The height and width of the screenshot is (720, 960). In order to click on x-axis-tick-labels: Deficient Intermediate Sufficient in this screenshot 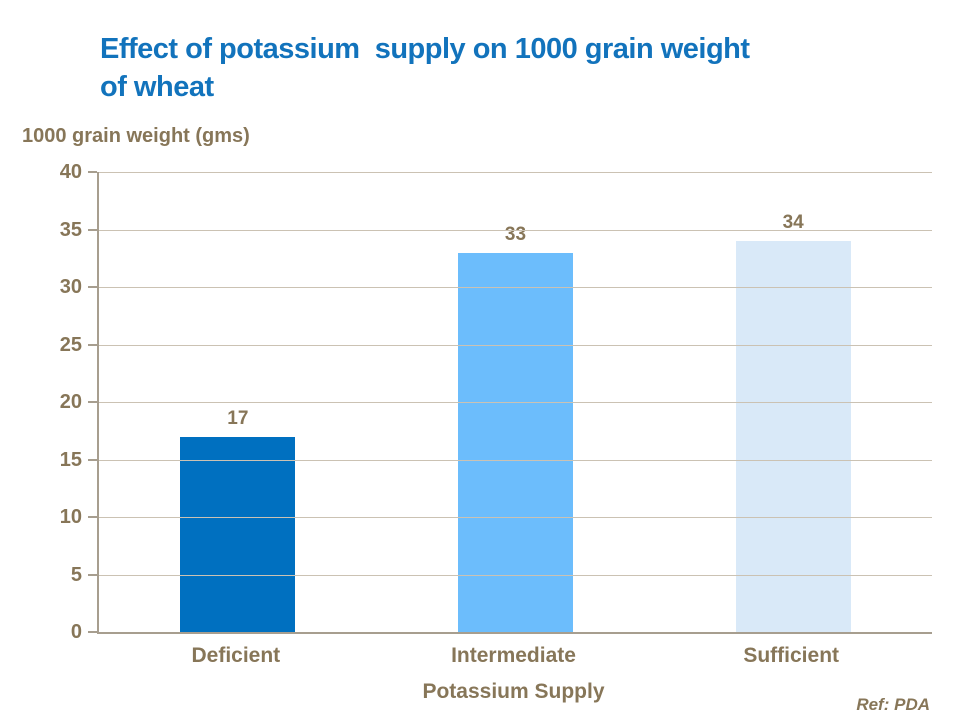, I will do `click(513, 656)`.